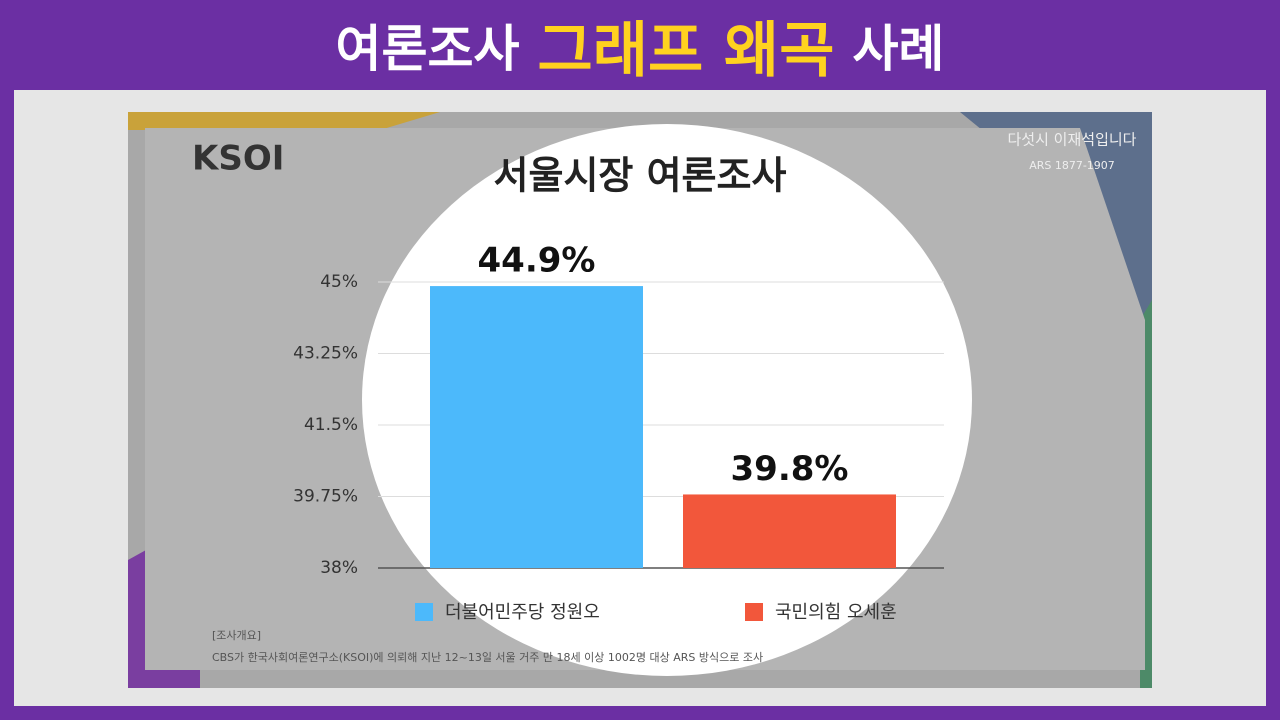 This screenshot has height=720, width=1280. Describe the element at coordinates (325, 497) in the screenshot. I see `y-tick-label: 39.75%` at that location.